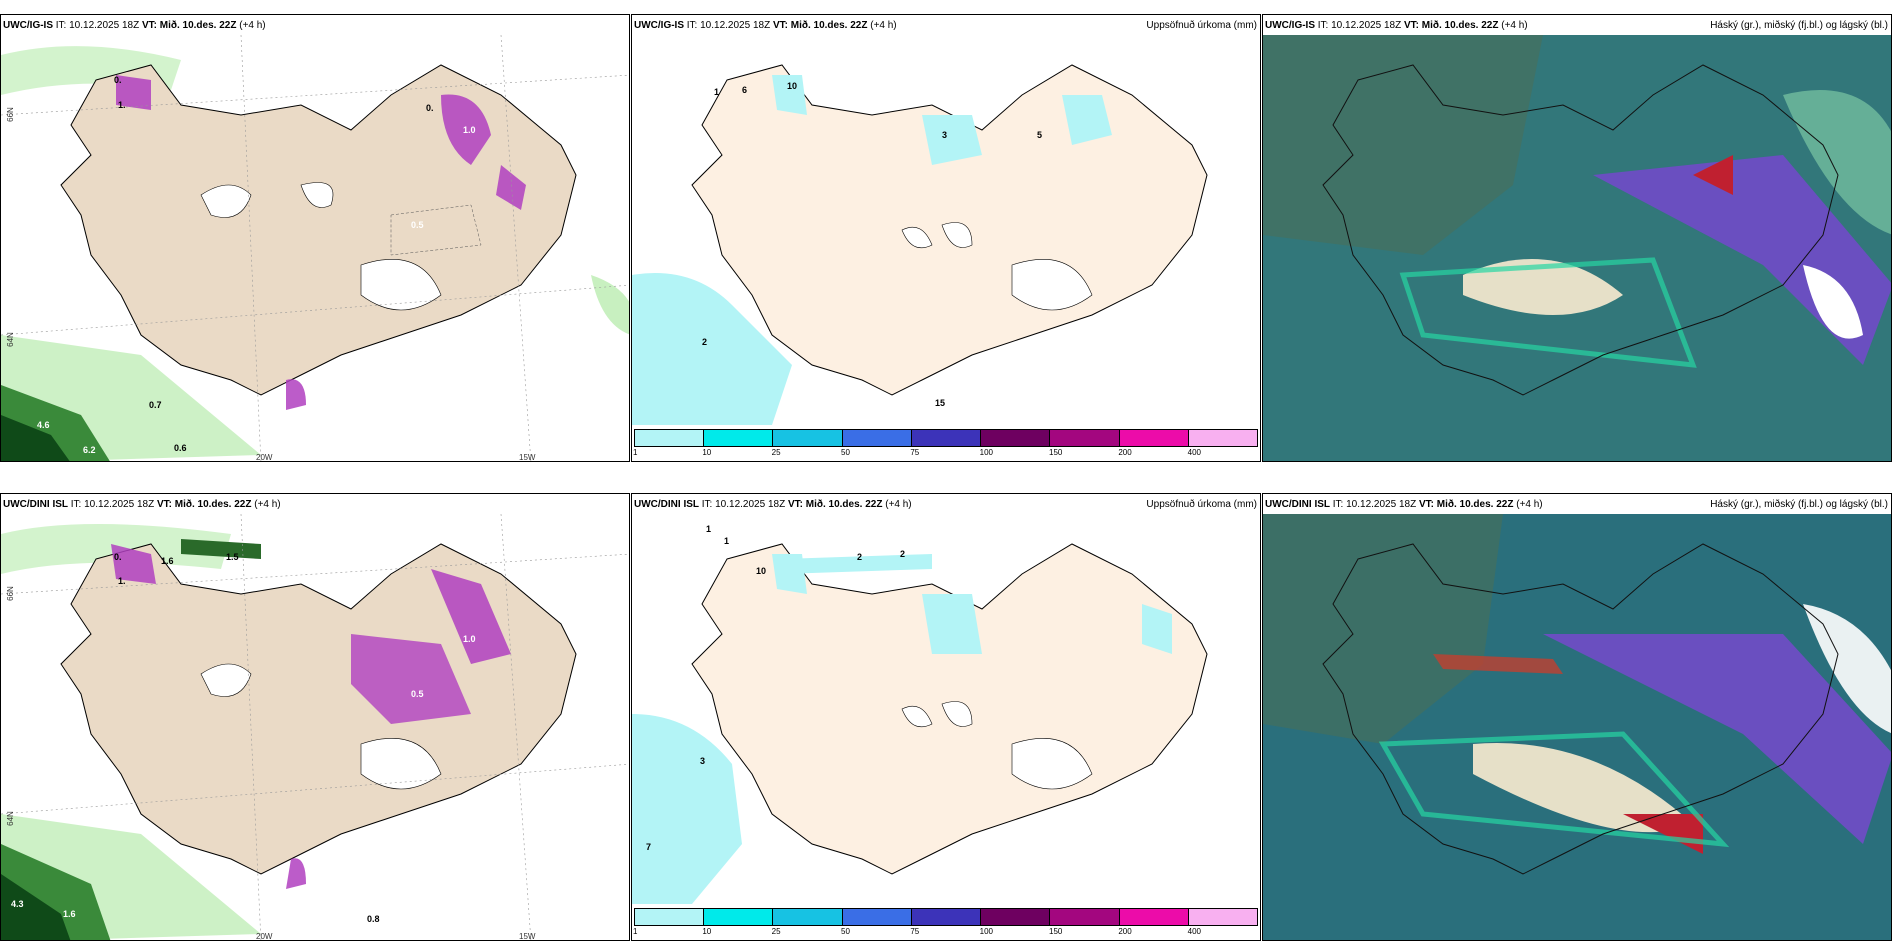 This screenshot has width=1900, height=950. I want to click on precip-value: 7, so click(649, 847).